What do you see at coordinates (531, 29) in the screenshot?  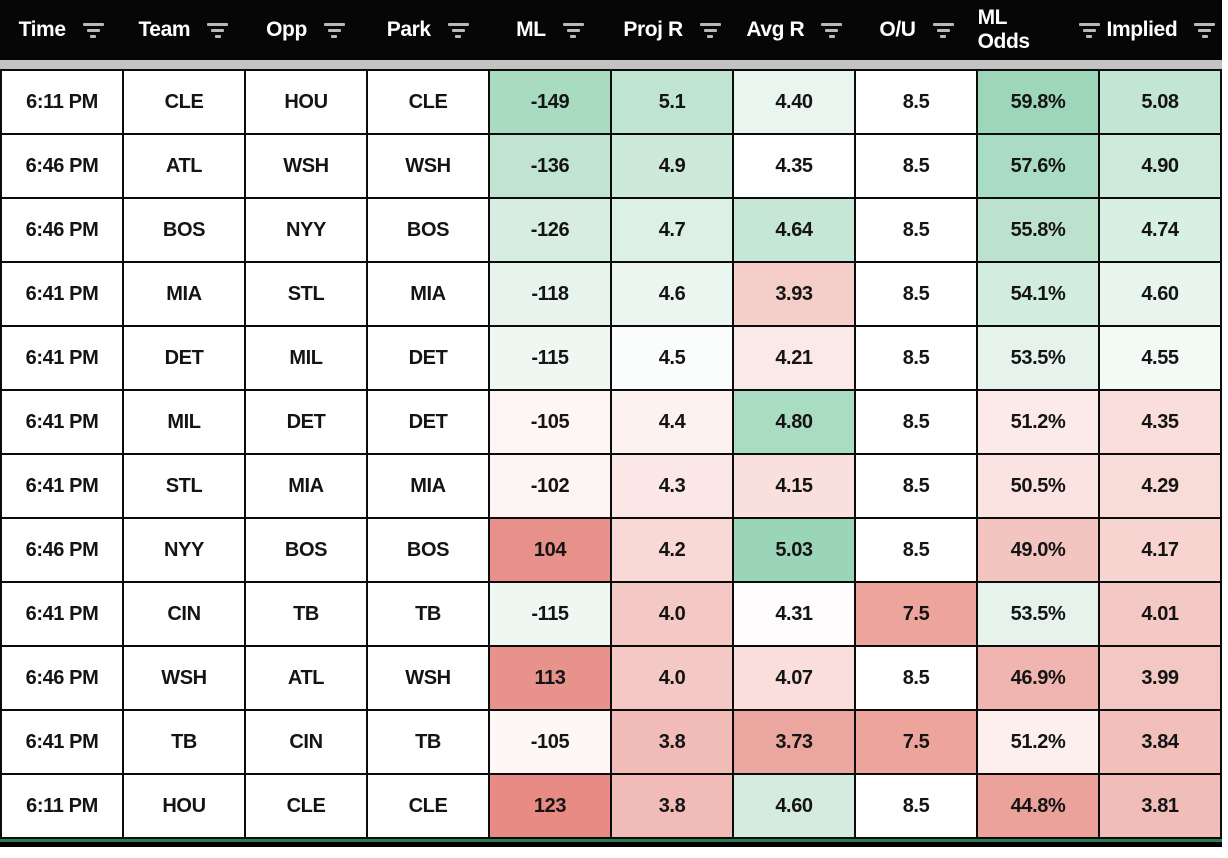 I see `column-label: ML` at bounding box center [531, 29].